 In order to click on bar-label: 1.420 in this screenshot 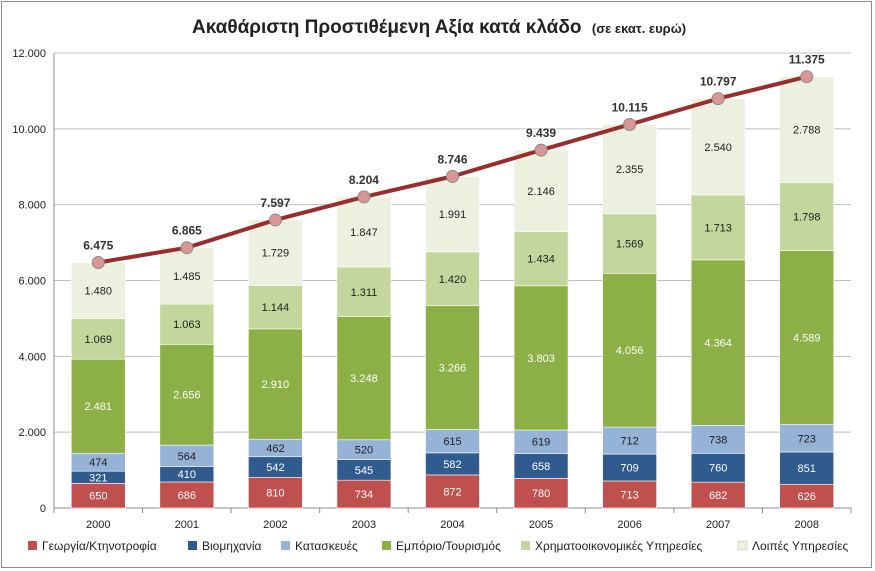, I will do `click(453, 280)`.